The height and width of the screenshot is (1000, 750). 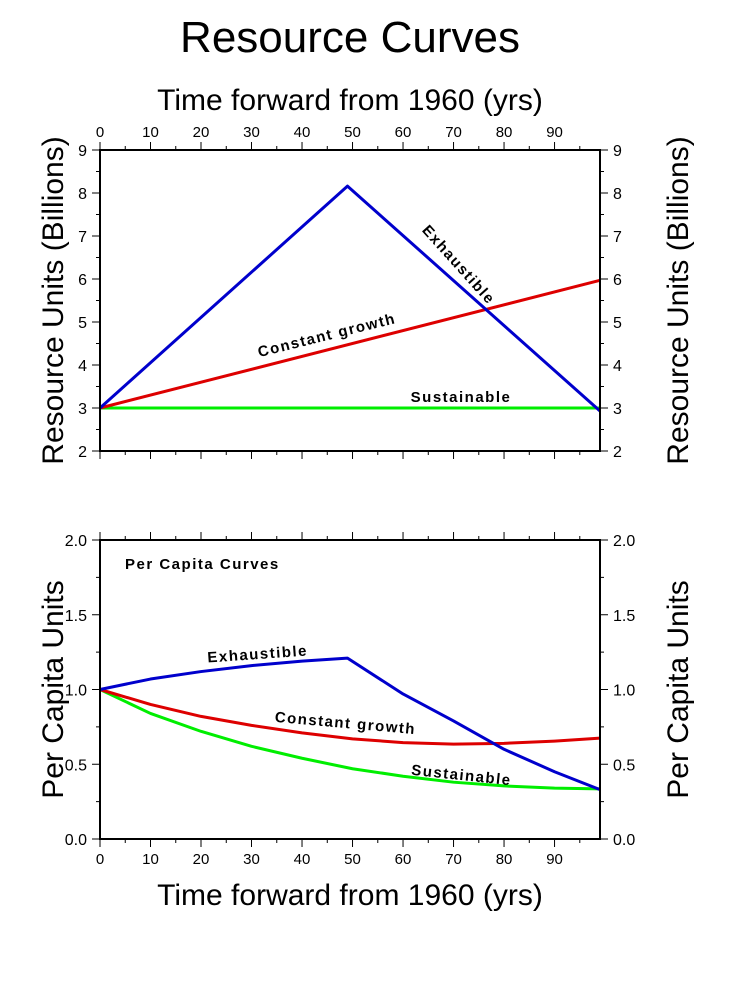 What do you see at coordinates (82, 366) in the screenshot?
I see `top-y-tick-label-left: 4` at bounding box center [82, 366].